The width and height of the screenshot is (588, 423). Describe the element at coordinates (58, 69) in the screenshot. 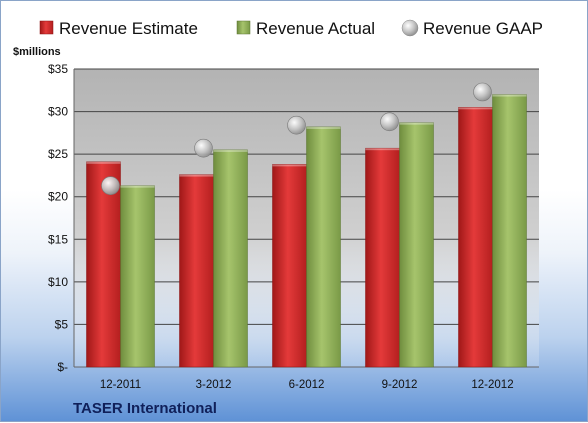

I see `y-tick-label: $35` at that location.